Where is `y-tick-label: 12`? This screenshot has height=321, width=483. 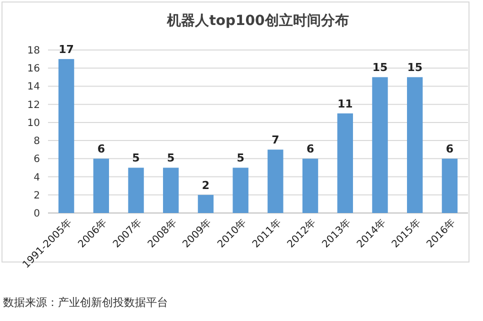 y-tick-label: 12 is located at coordinates (33, 105).